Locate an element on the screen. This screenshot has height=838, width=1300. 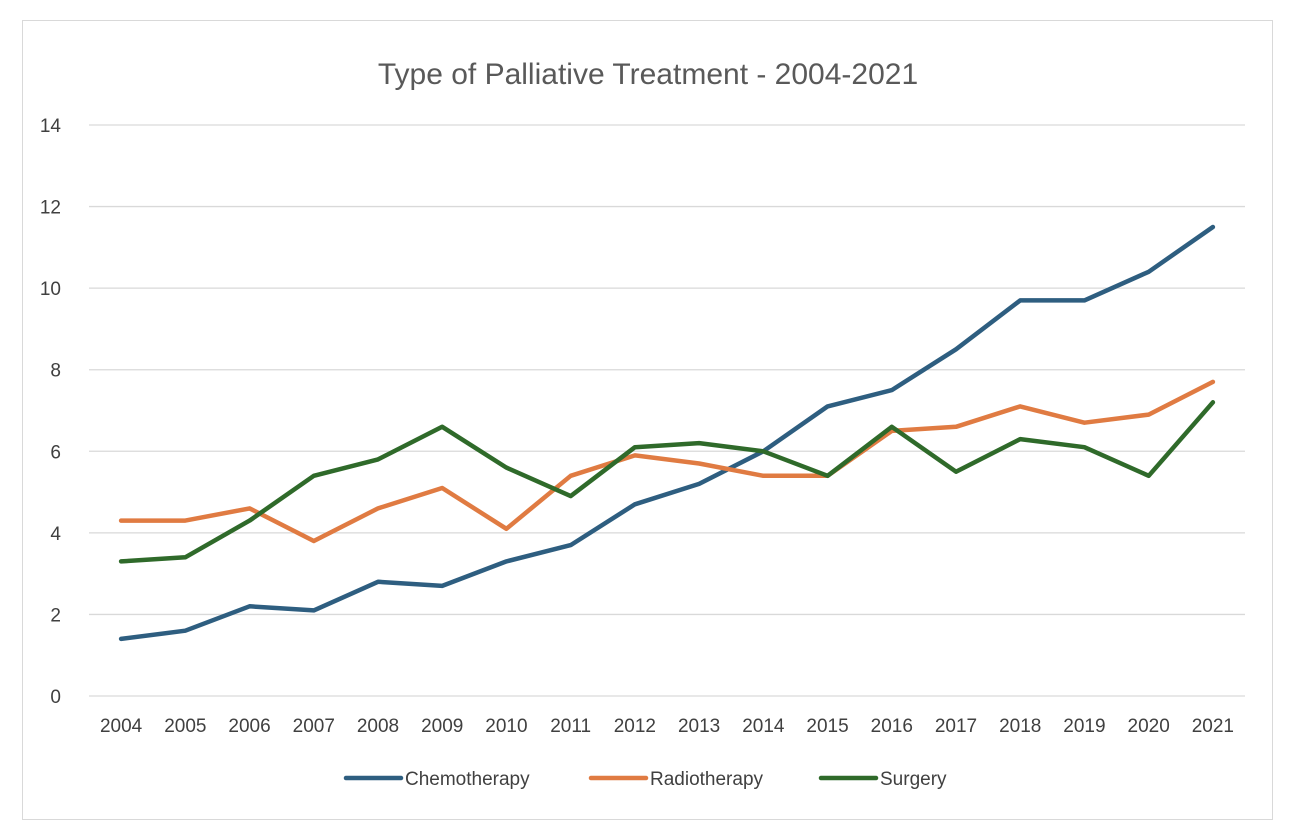
x-tick-label: 2004 is located at coordinates (121, 726).